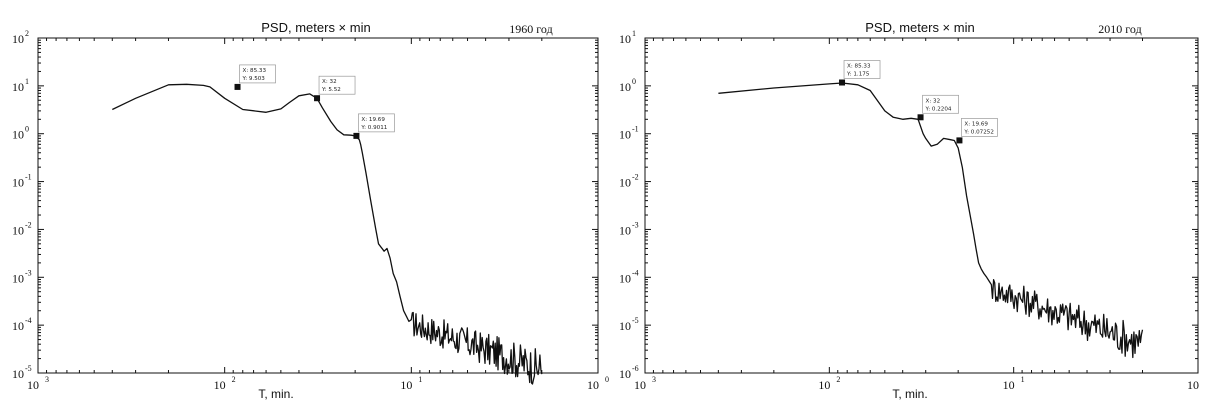 This screenshot has width=1210, height=406. What do you see at coordinates (530, 29) in the screenshot?
I see `year-label: 1960 год` at bounding box center [530, 29].